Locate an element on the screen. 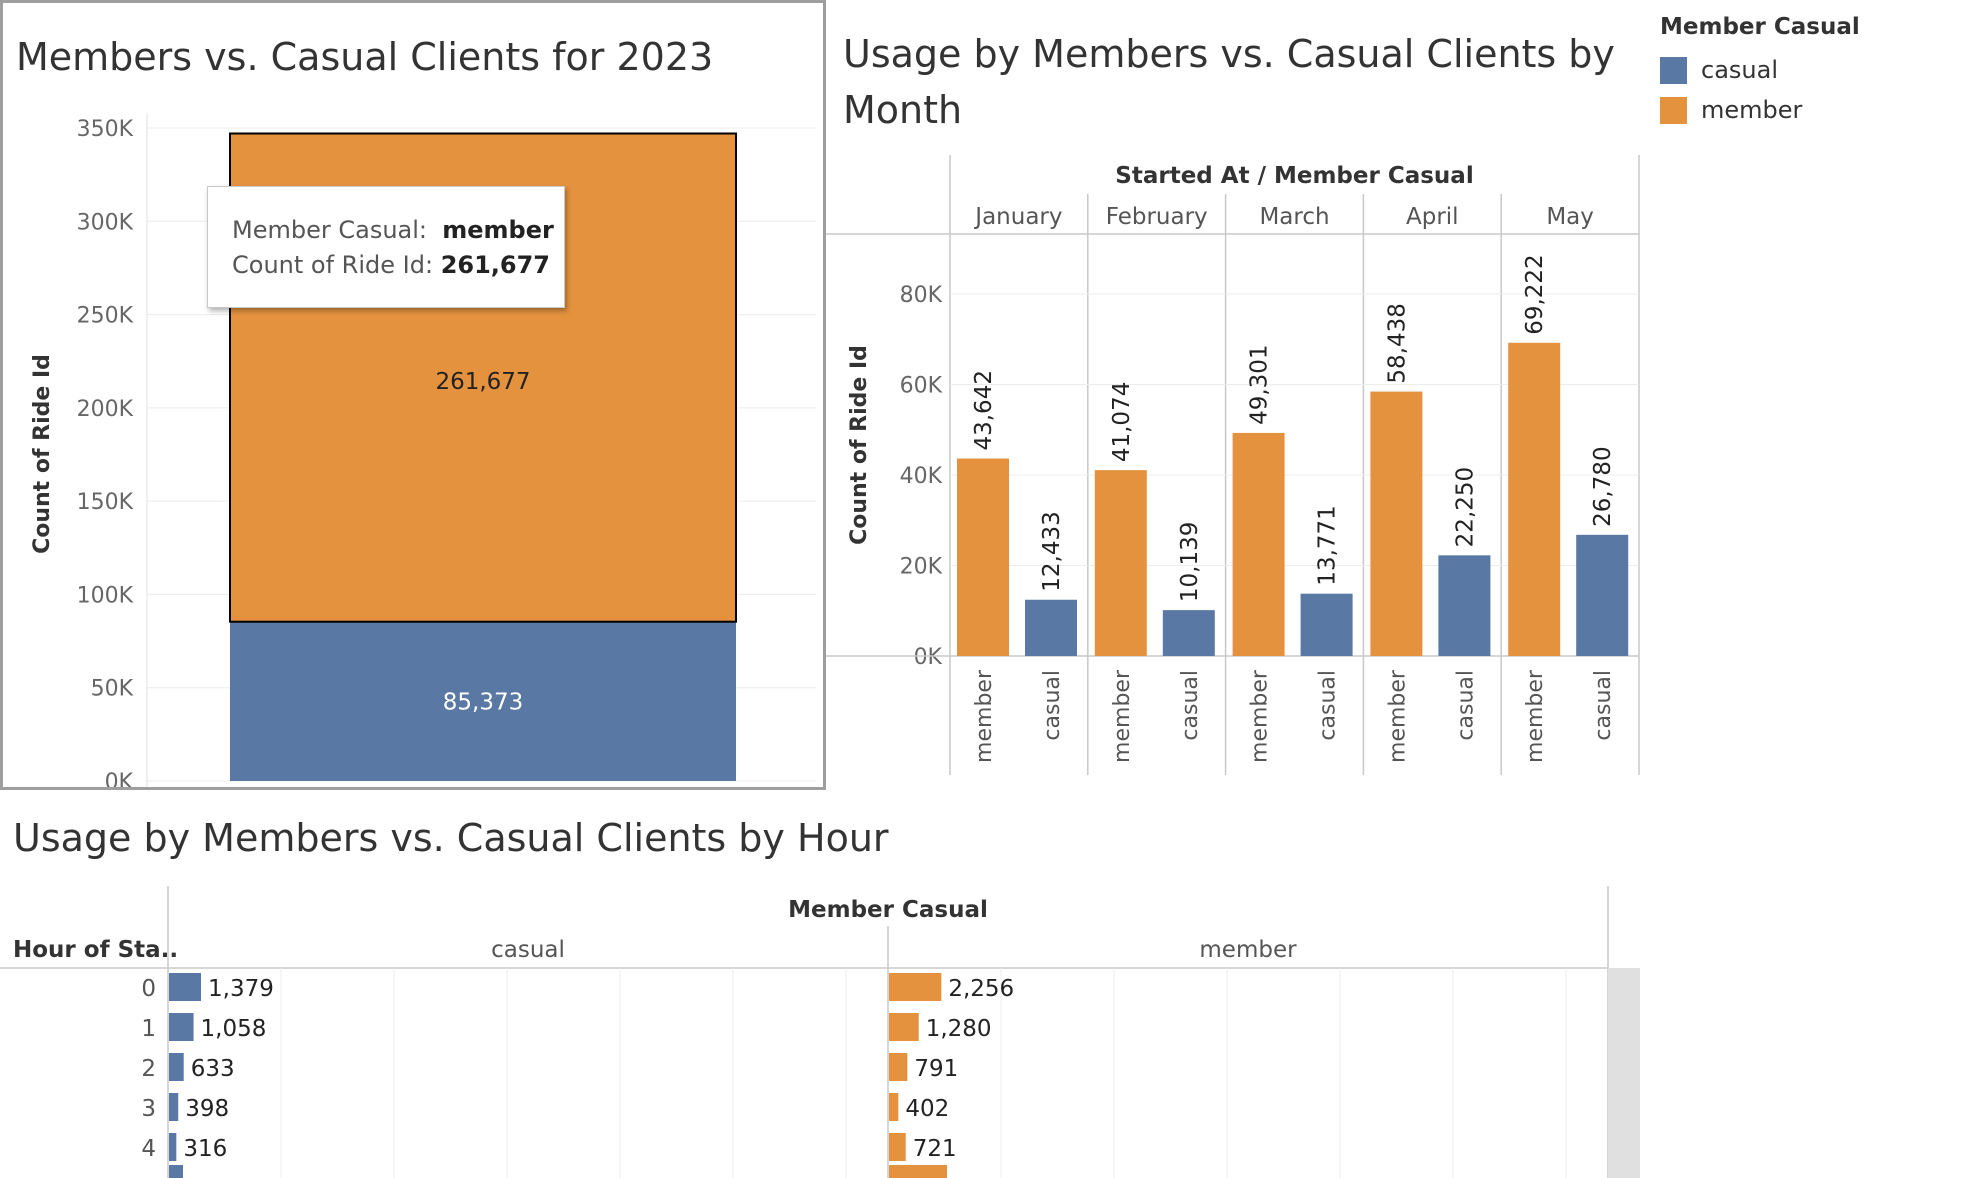 This screenshot has height=1178, width=1964. y-tick-label: 40K is located at coordinates (921, 476).